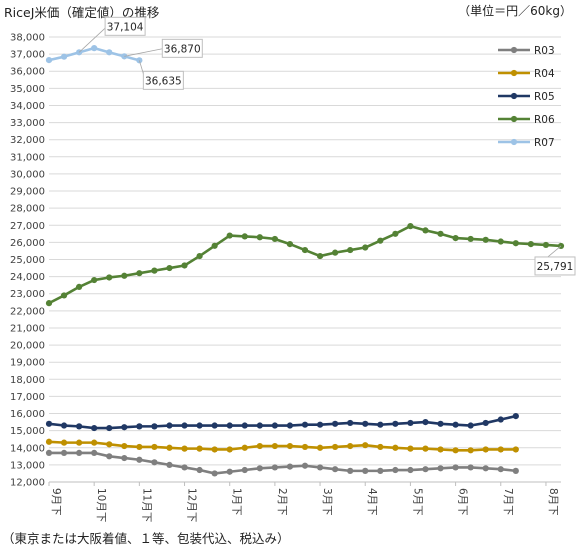  What do you see at coordinates (27, 431) in the screenshot?
I see `y-tick-label: 15,000` at bounding box center [27, 431].